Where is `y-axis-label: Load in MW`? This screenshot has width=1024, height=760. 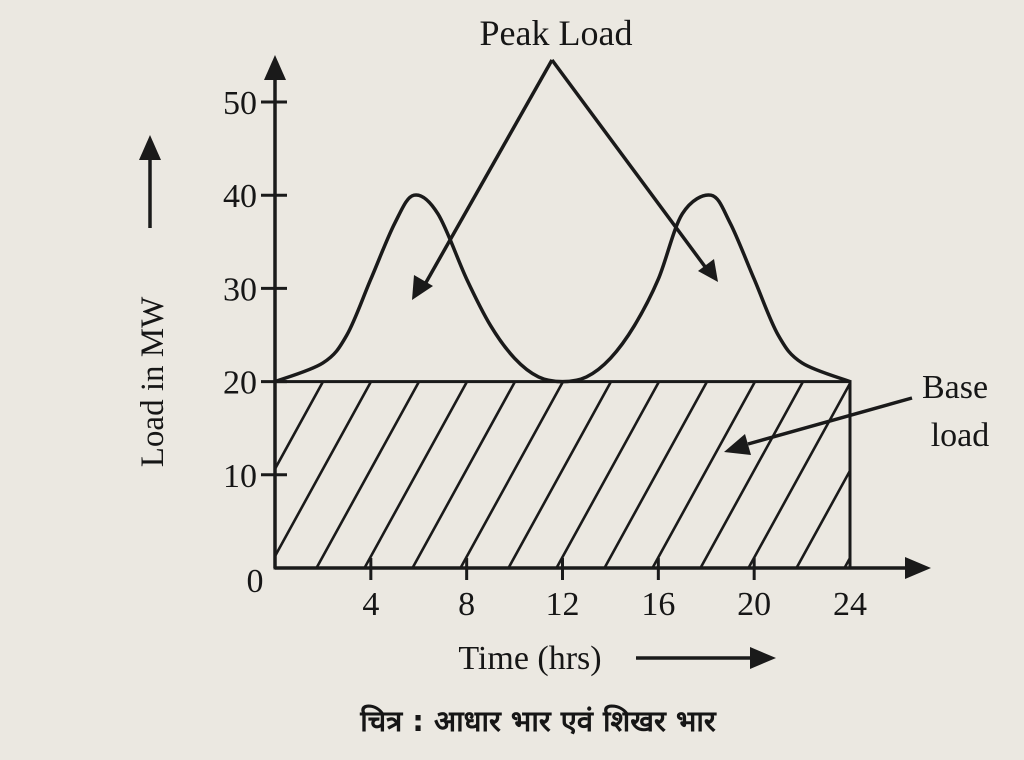
y-axis-label: Load in MW is located at coordinates (153, 381).